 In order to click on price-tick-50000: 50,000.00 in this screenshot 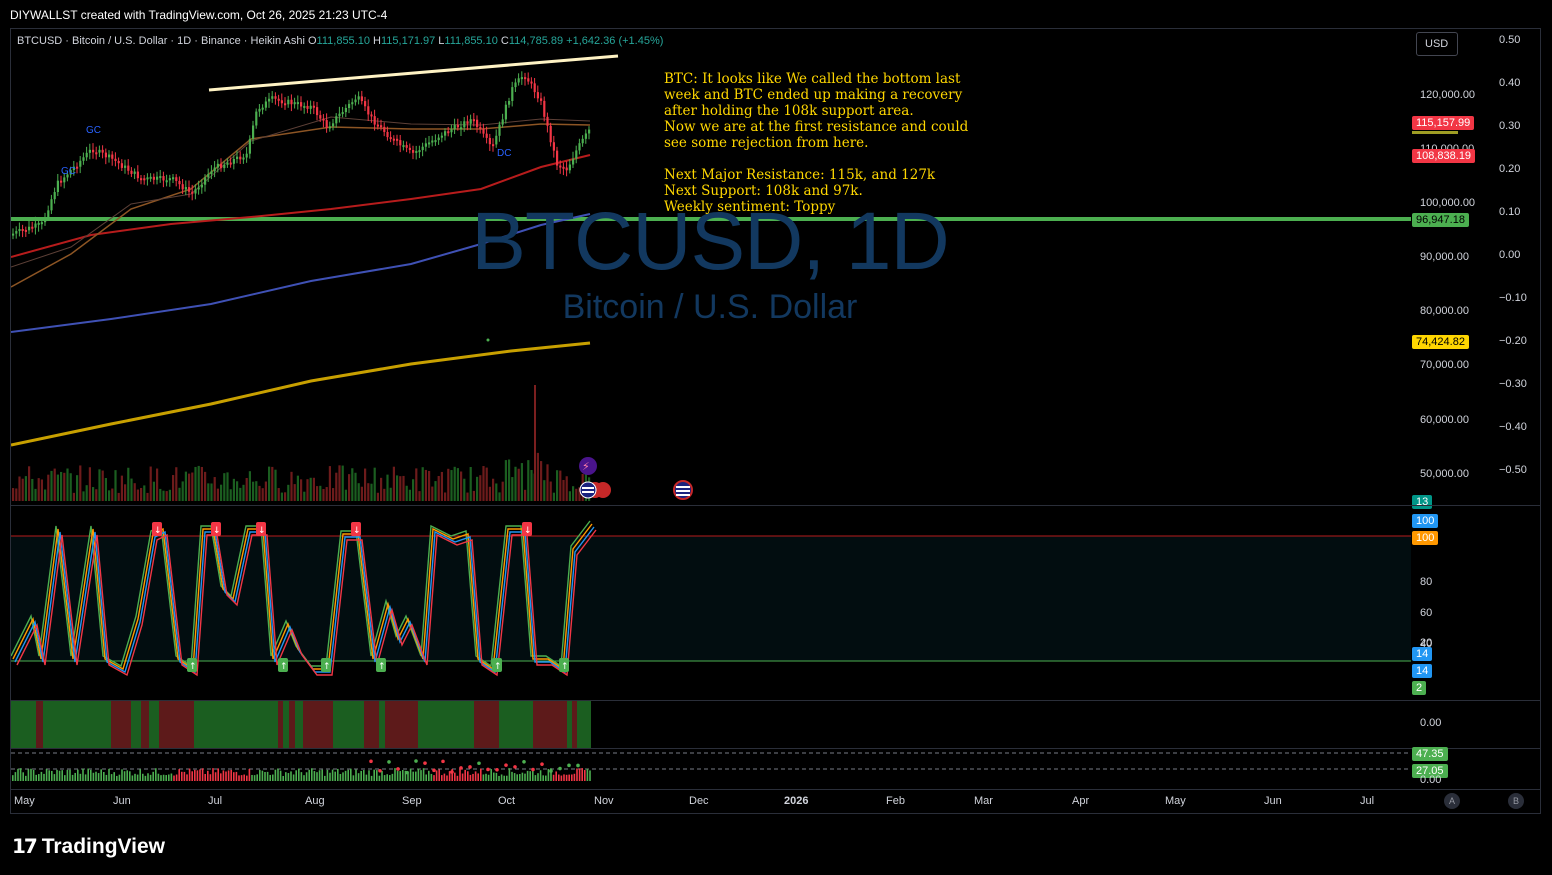, I will do `click(1444, 474)`.